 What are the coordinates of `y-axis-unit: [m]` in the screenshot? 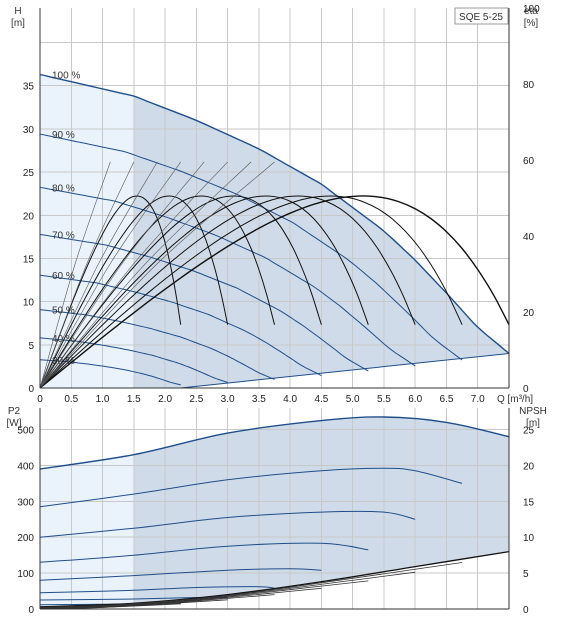 It's located at (18, 23).